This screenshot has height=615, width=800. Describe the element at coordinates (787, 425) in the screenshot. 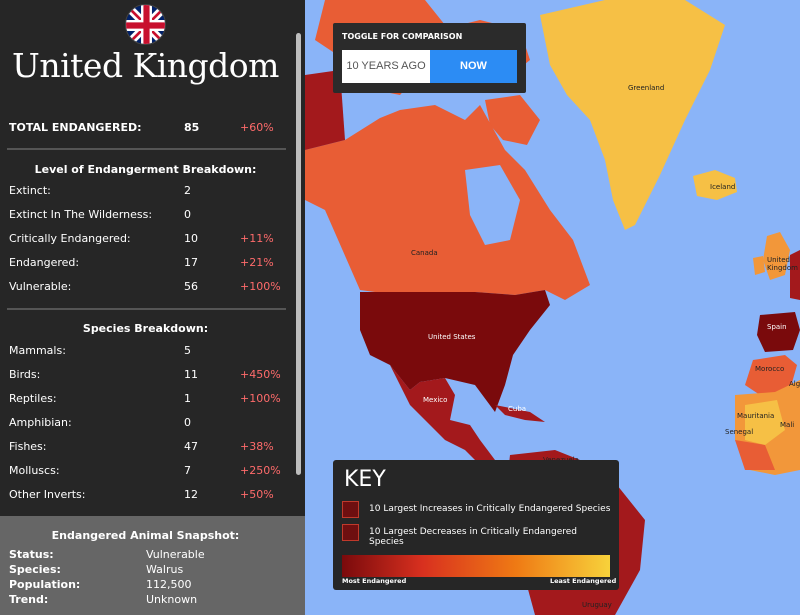

I see `map-label-mali: Mali` at that location.